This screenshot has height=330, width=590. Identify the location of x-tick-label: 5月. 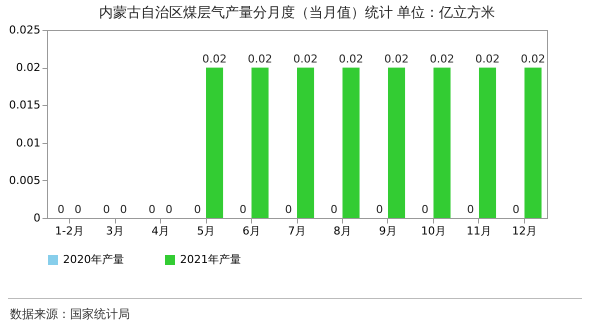
(206, 231).